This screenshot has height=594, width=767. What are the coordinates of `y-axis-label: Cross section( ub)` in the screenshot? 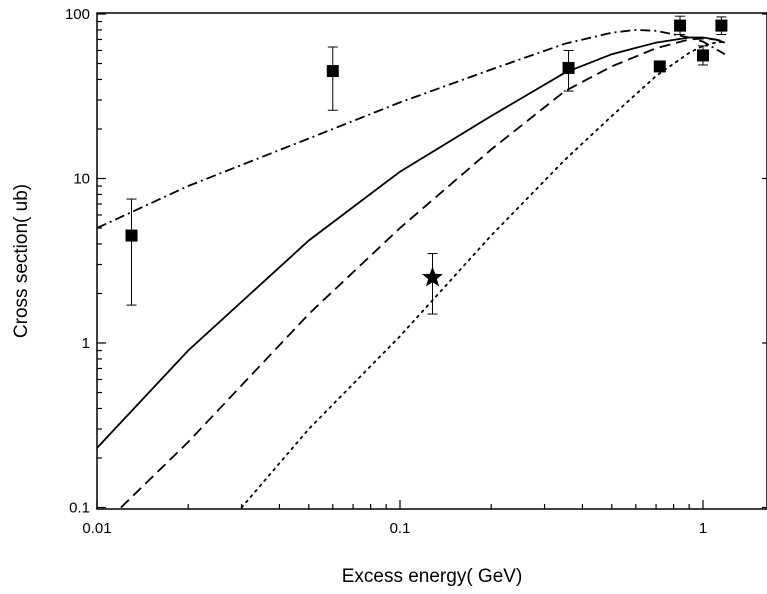 It's located at (21, 261).